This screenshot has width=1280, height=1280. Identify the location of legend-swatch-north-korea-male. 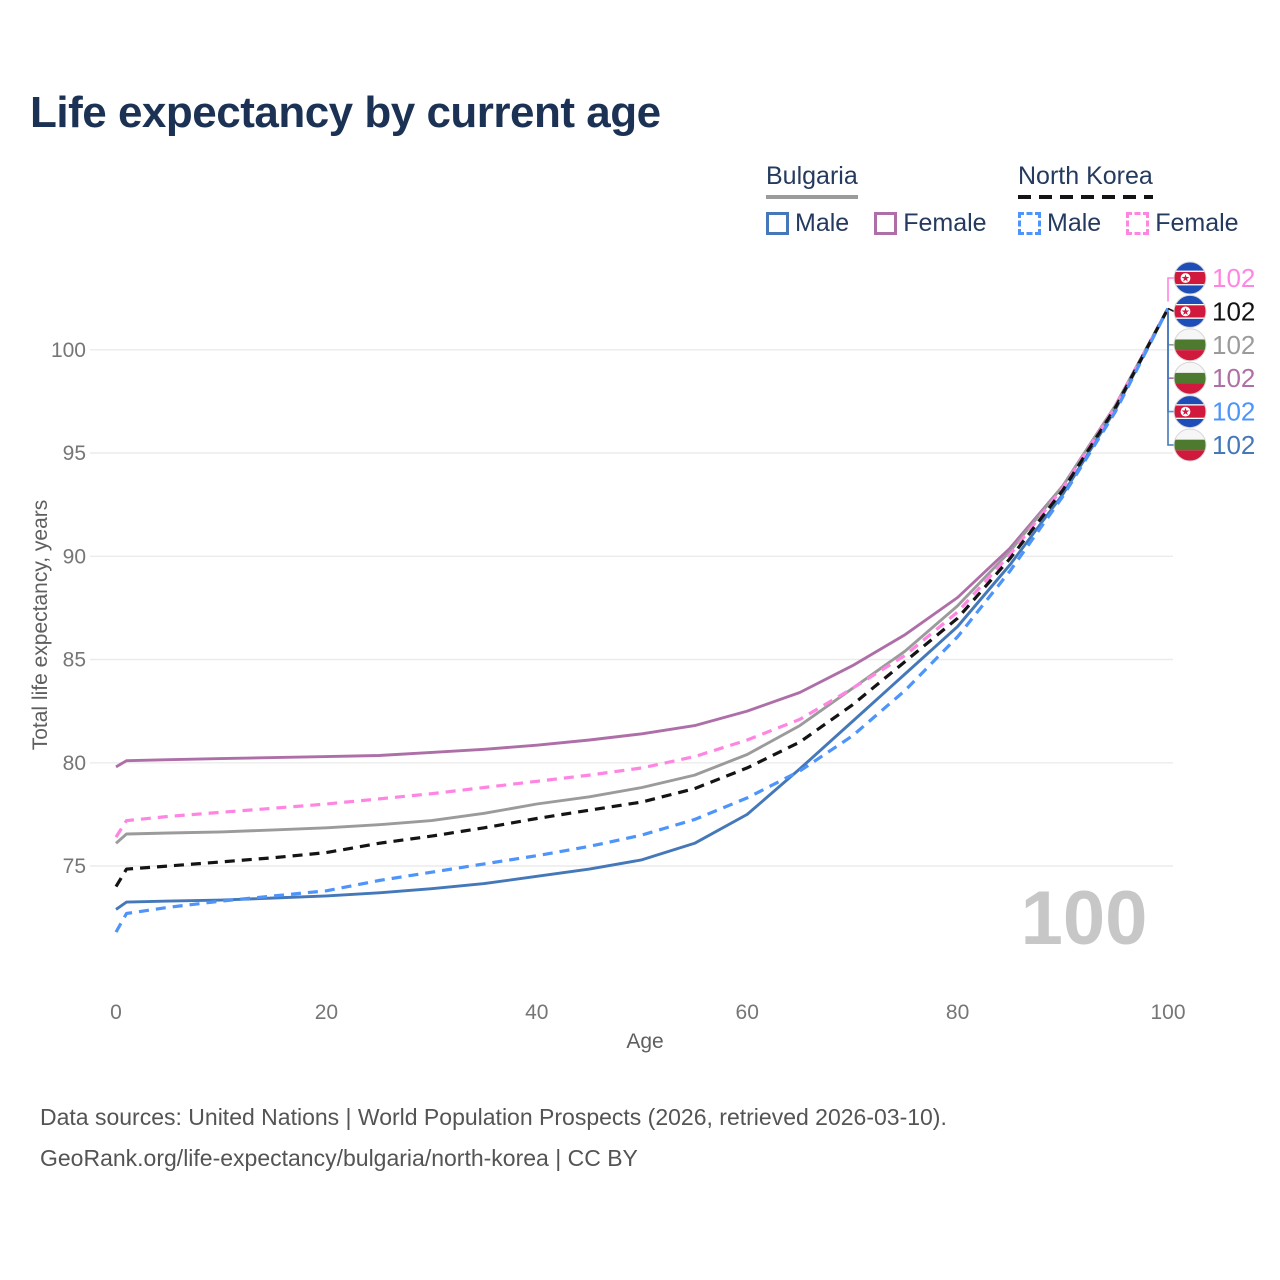
(1029, 223).